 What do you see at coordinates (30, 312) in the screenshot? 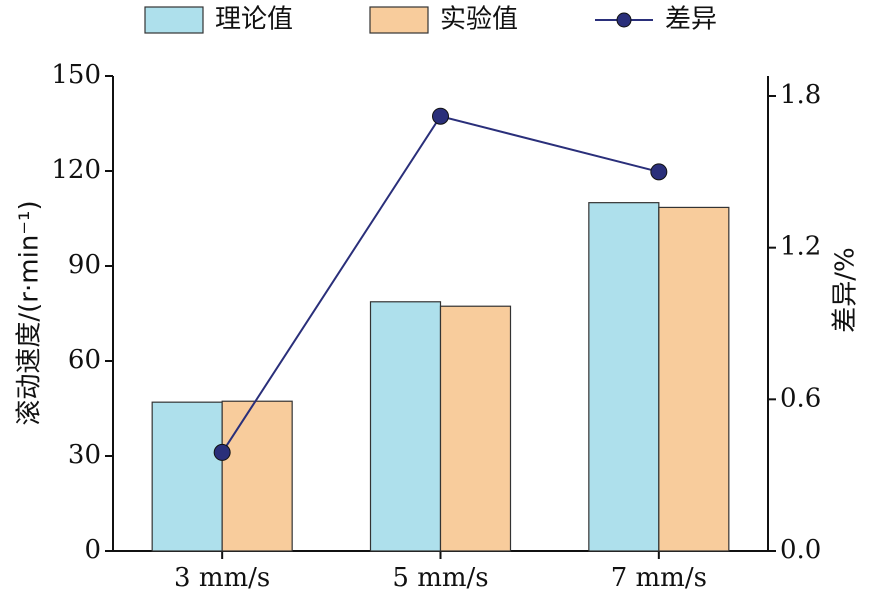
I see `y-axis-label: 滚动速度/(r·min⁻¹)` at bounding box center [30, 312].